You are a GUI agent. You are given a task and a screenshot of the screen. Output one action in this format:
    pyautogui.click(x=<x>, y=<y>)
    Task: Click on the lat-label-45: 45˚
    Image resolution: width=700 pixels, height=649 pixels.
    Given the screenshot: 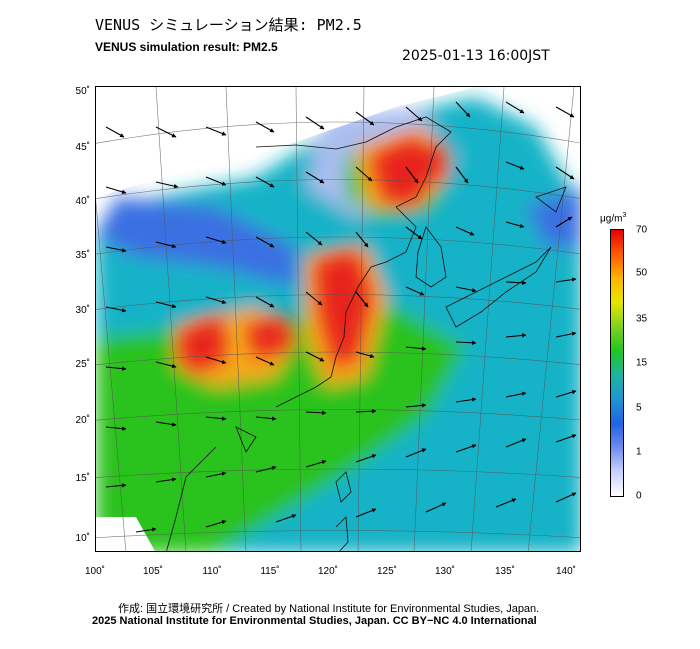 What is the action you would take?
    pyautogui.click(x=82, y=147)
    